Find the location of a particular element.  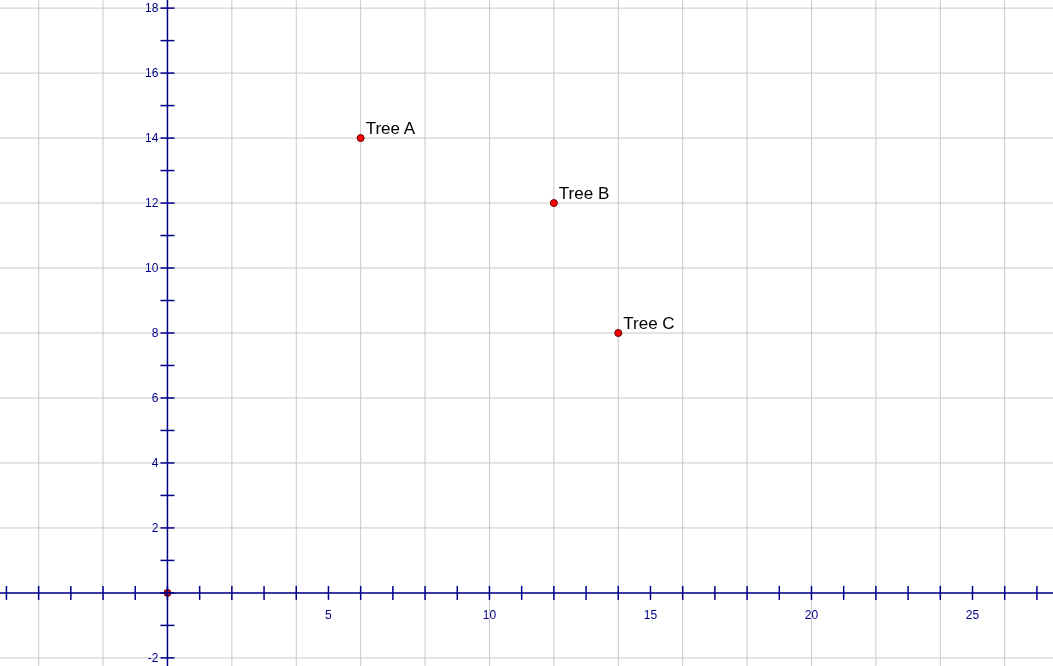

y-tick-label: 2 is located at coordinates (155, 527).